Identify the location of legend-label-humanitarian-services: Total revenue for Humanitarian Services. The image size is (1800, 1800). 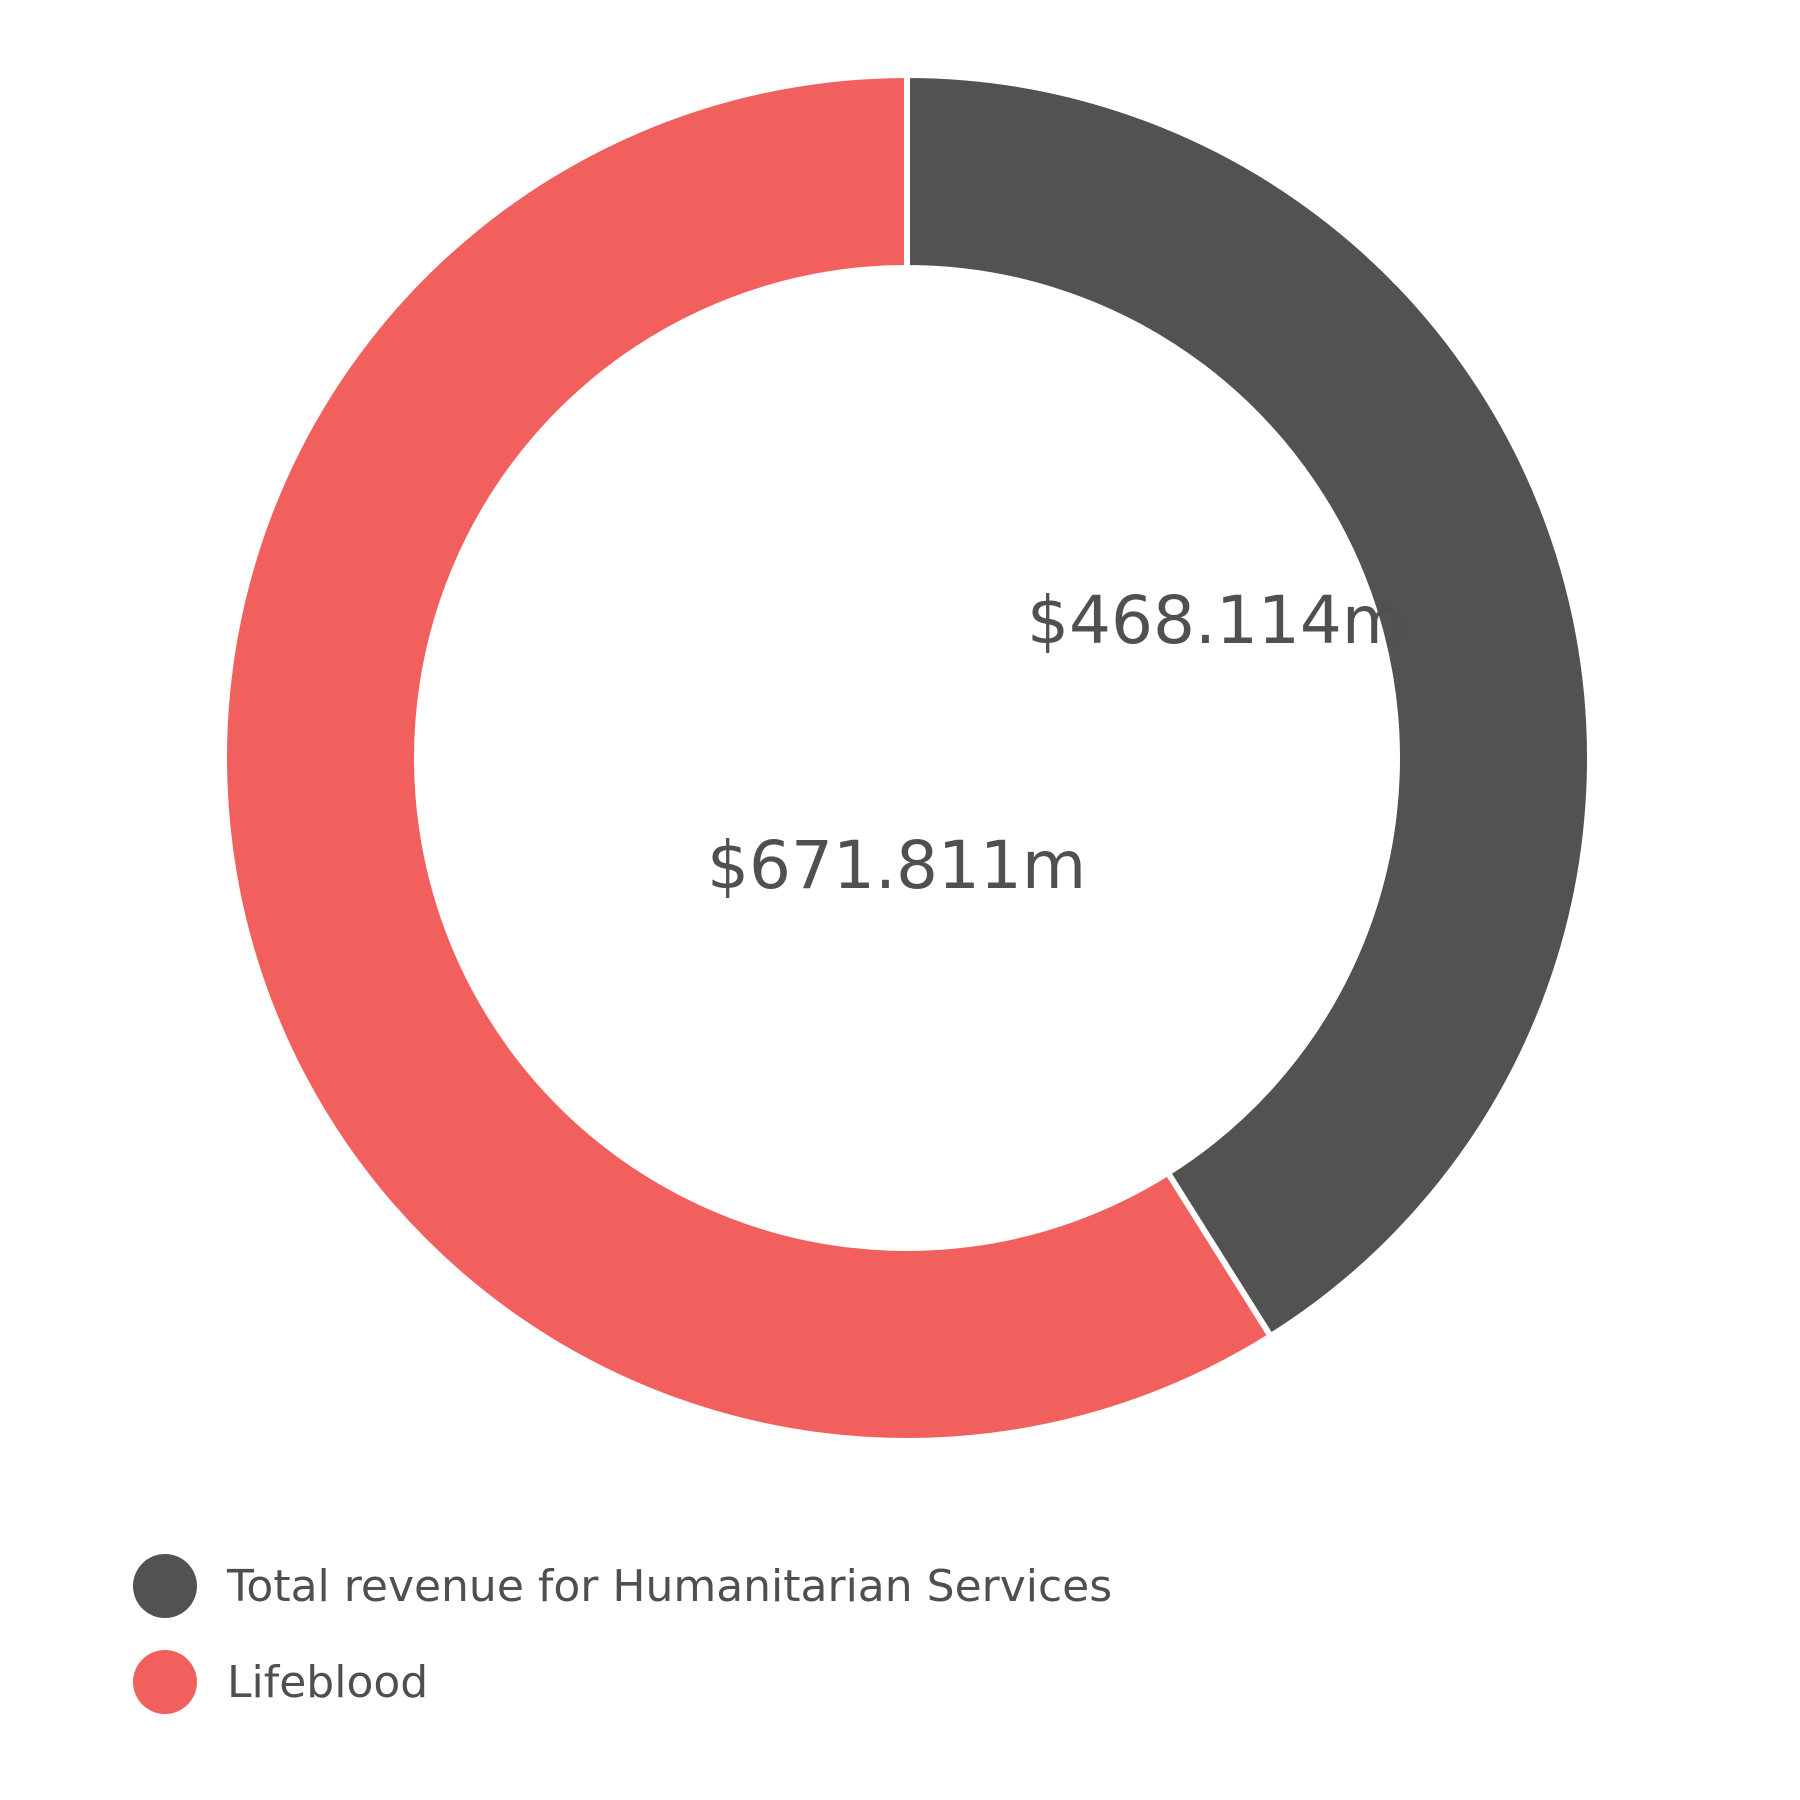
(670, 1586).